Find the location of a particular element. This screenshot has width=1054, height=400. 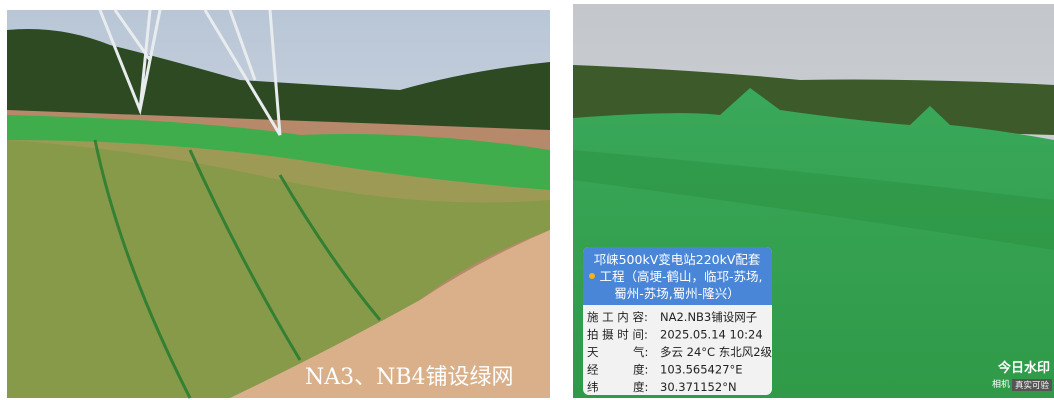

logo-badge: 真实可验 is located at coordinates (1032, 385).